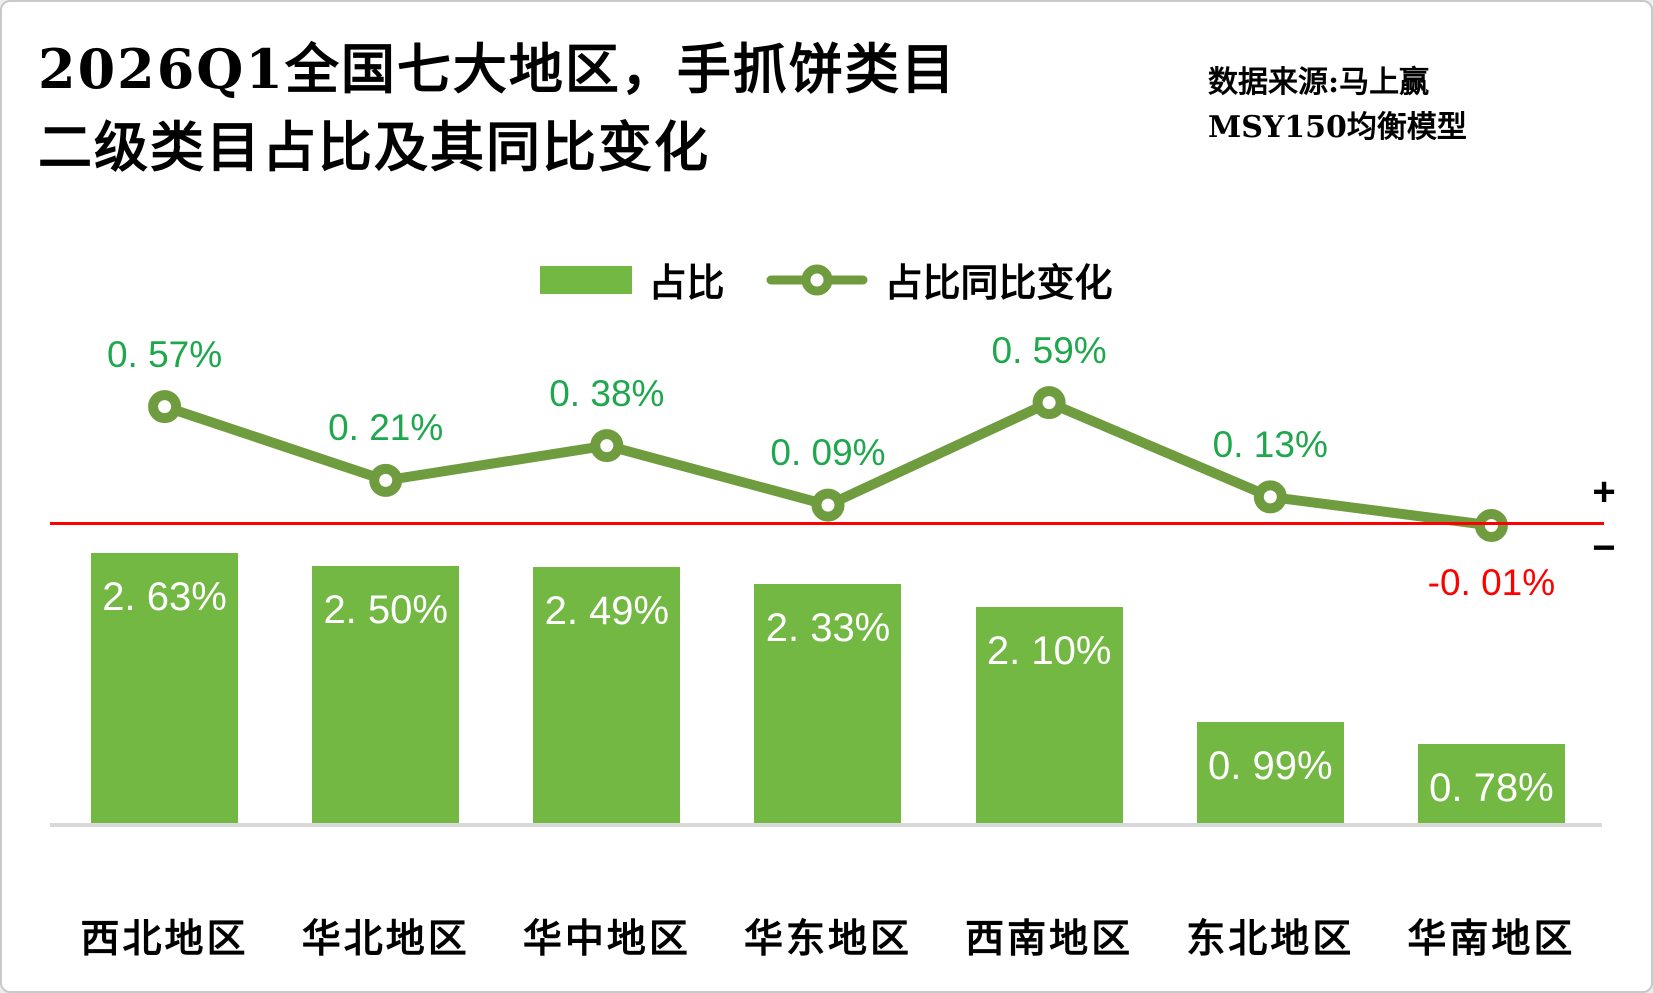 This screenshot has width=1653, height=993. I want to click on category-label: 东北地区, so click(1270, 939).